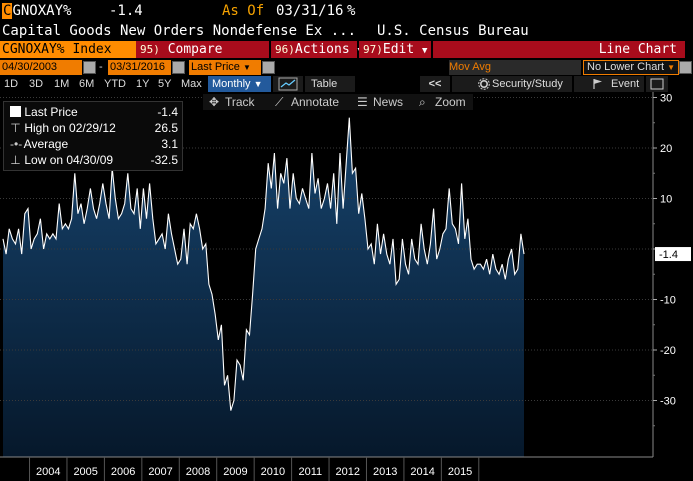  What do you see at coordinates (346, 11) in the screenshot?
I see `security-header: CGNOXAY% -1.4 As Of 03/31/16 %` at bounding box center [346, 11].